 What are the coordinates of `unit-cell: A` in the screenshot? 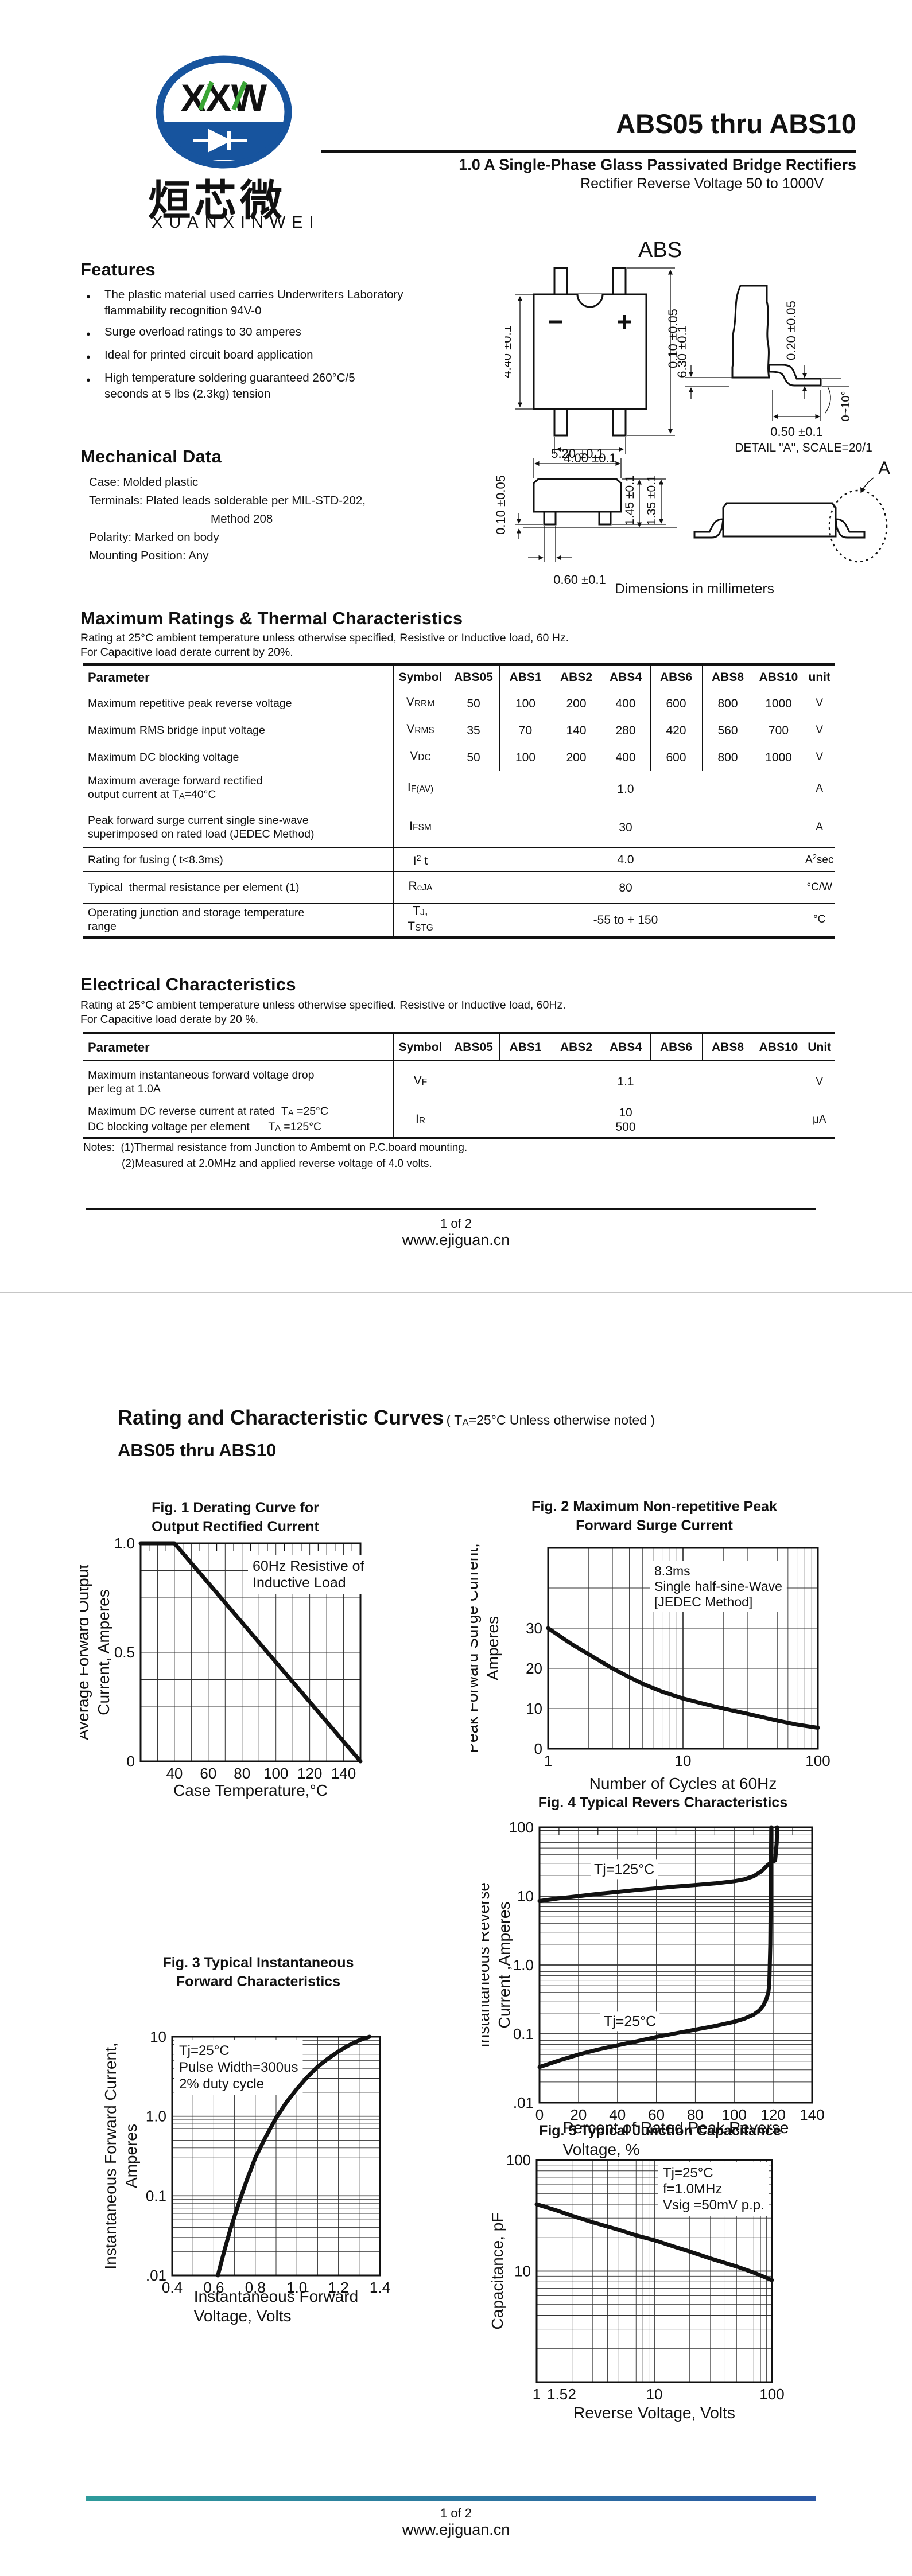 It's located at (819, 789).